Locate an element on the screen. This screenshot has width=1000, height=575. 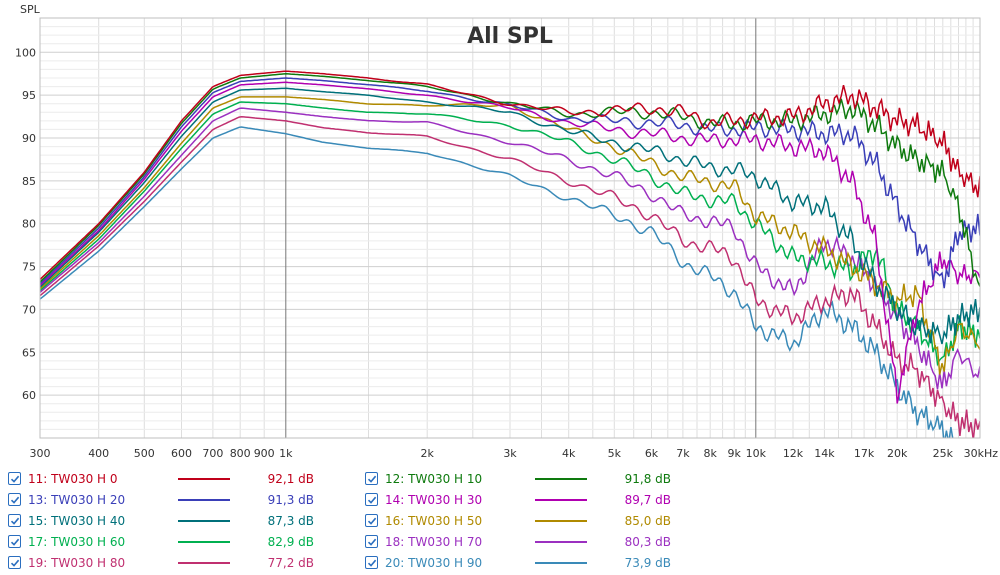
legend-series-name: 18: TW030 H 70 is located at coordinates (434, 541).